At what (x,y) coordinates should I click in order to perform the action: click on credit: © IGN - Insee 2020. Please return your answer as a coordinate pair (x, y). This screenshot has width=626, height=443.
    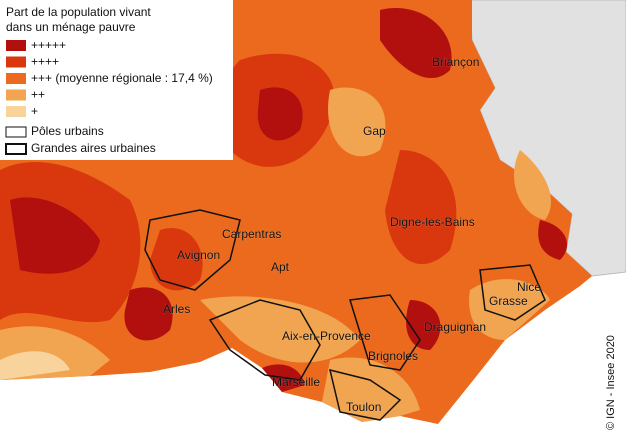
    Looking at the image, I should click on (611, 382).